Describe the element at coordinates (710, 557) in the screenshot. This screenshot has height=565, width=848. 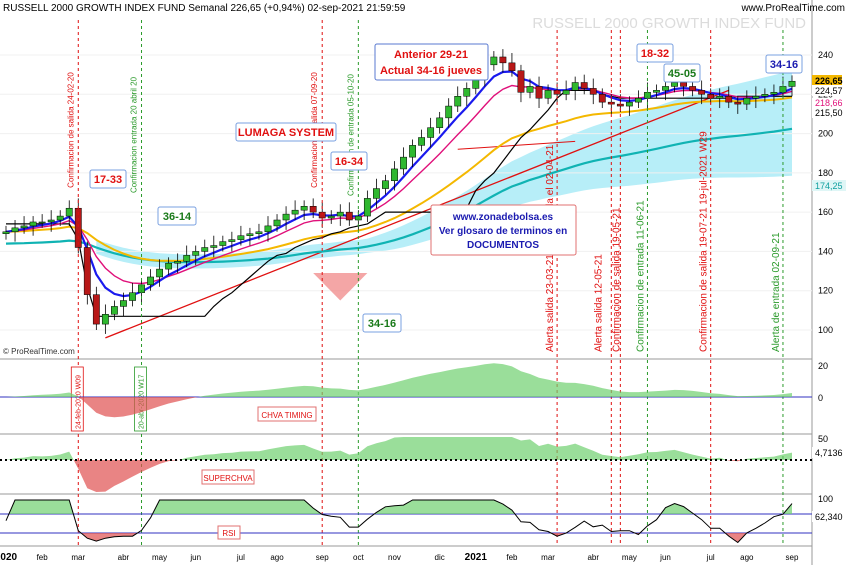
I see `x-tick-jul-18: jul` at that location.